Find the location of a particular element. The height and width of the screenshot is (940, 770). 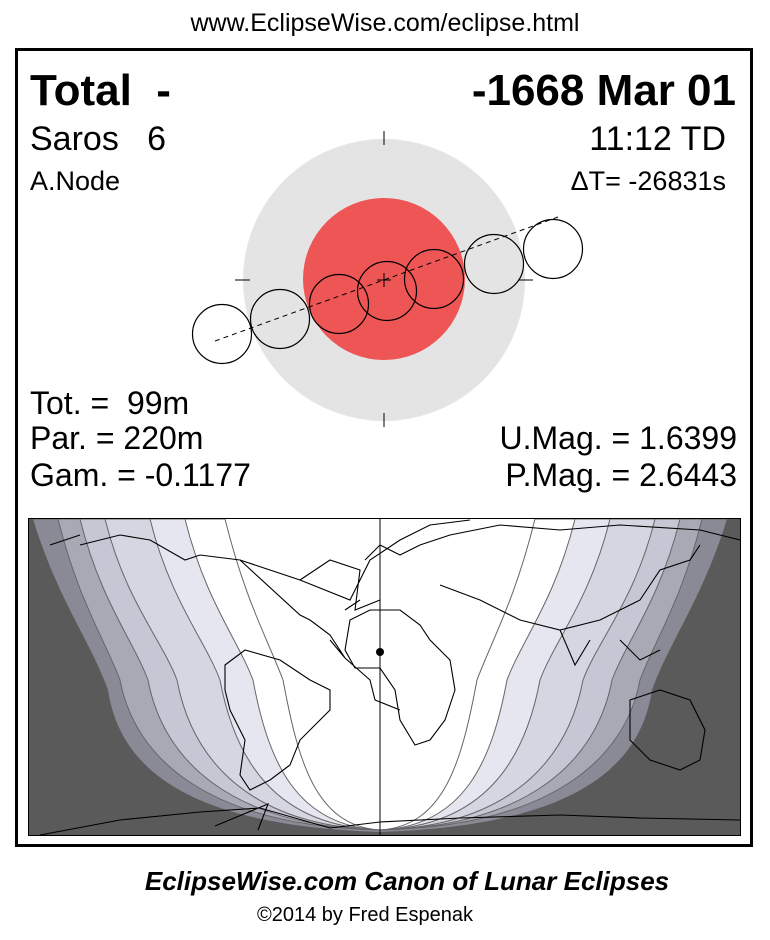

umbral-magnitude: U.Mag. = 1.6399 is located at coordinates (618, 438).